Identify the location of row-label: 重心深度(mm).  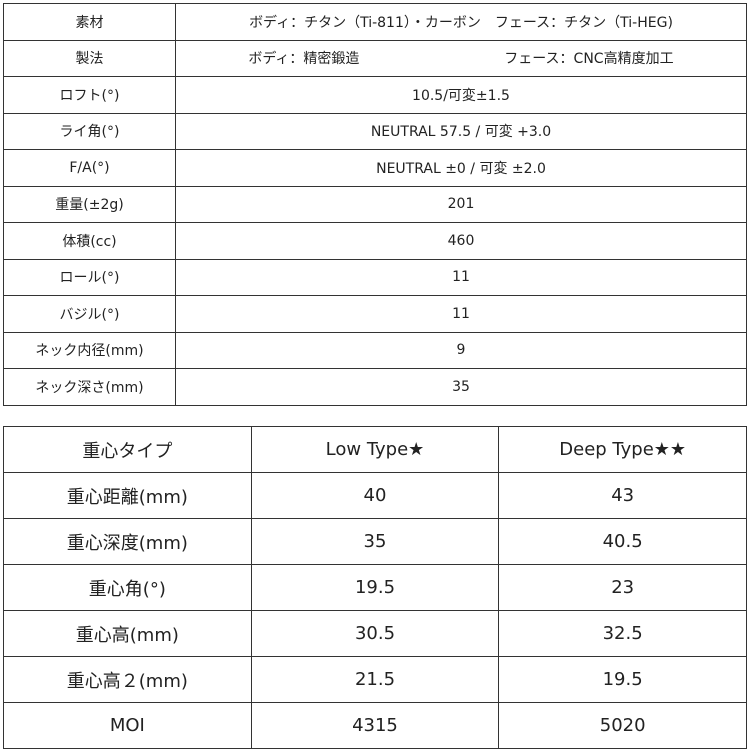
(127, 541).